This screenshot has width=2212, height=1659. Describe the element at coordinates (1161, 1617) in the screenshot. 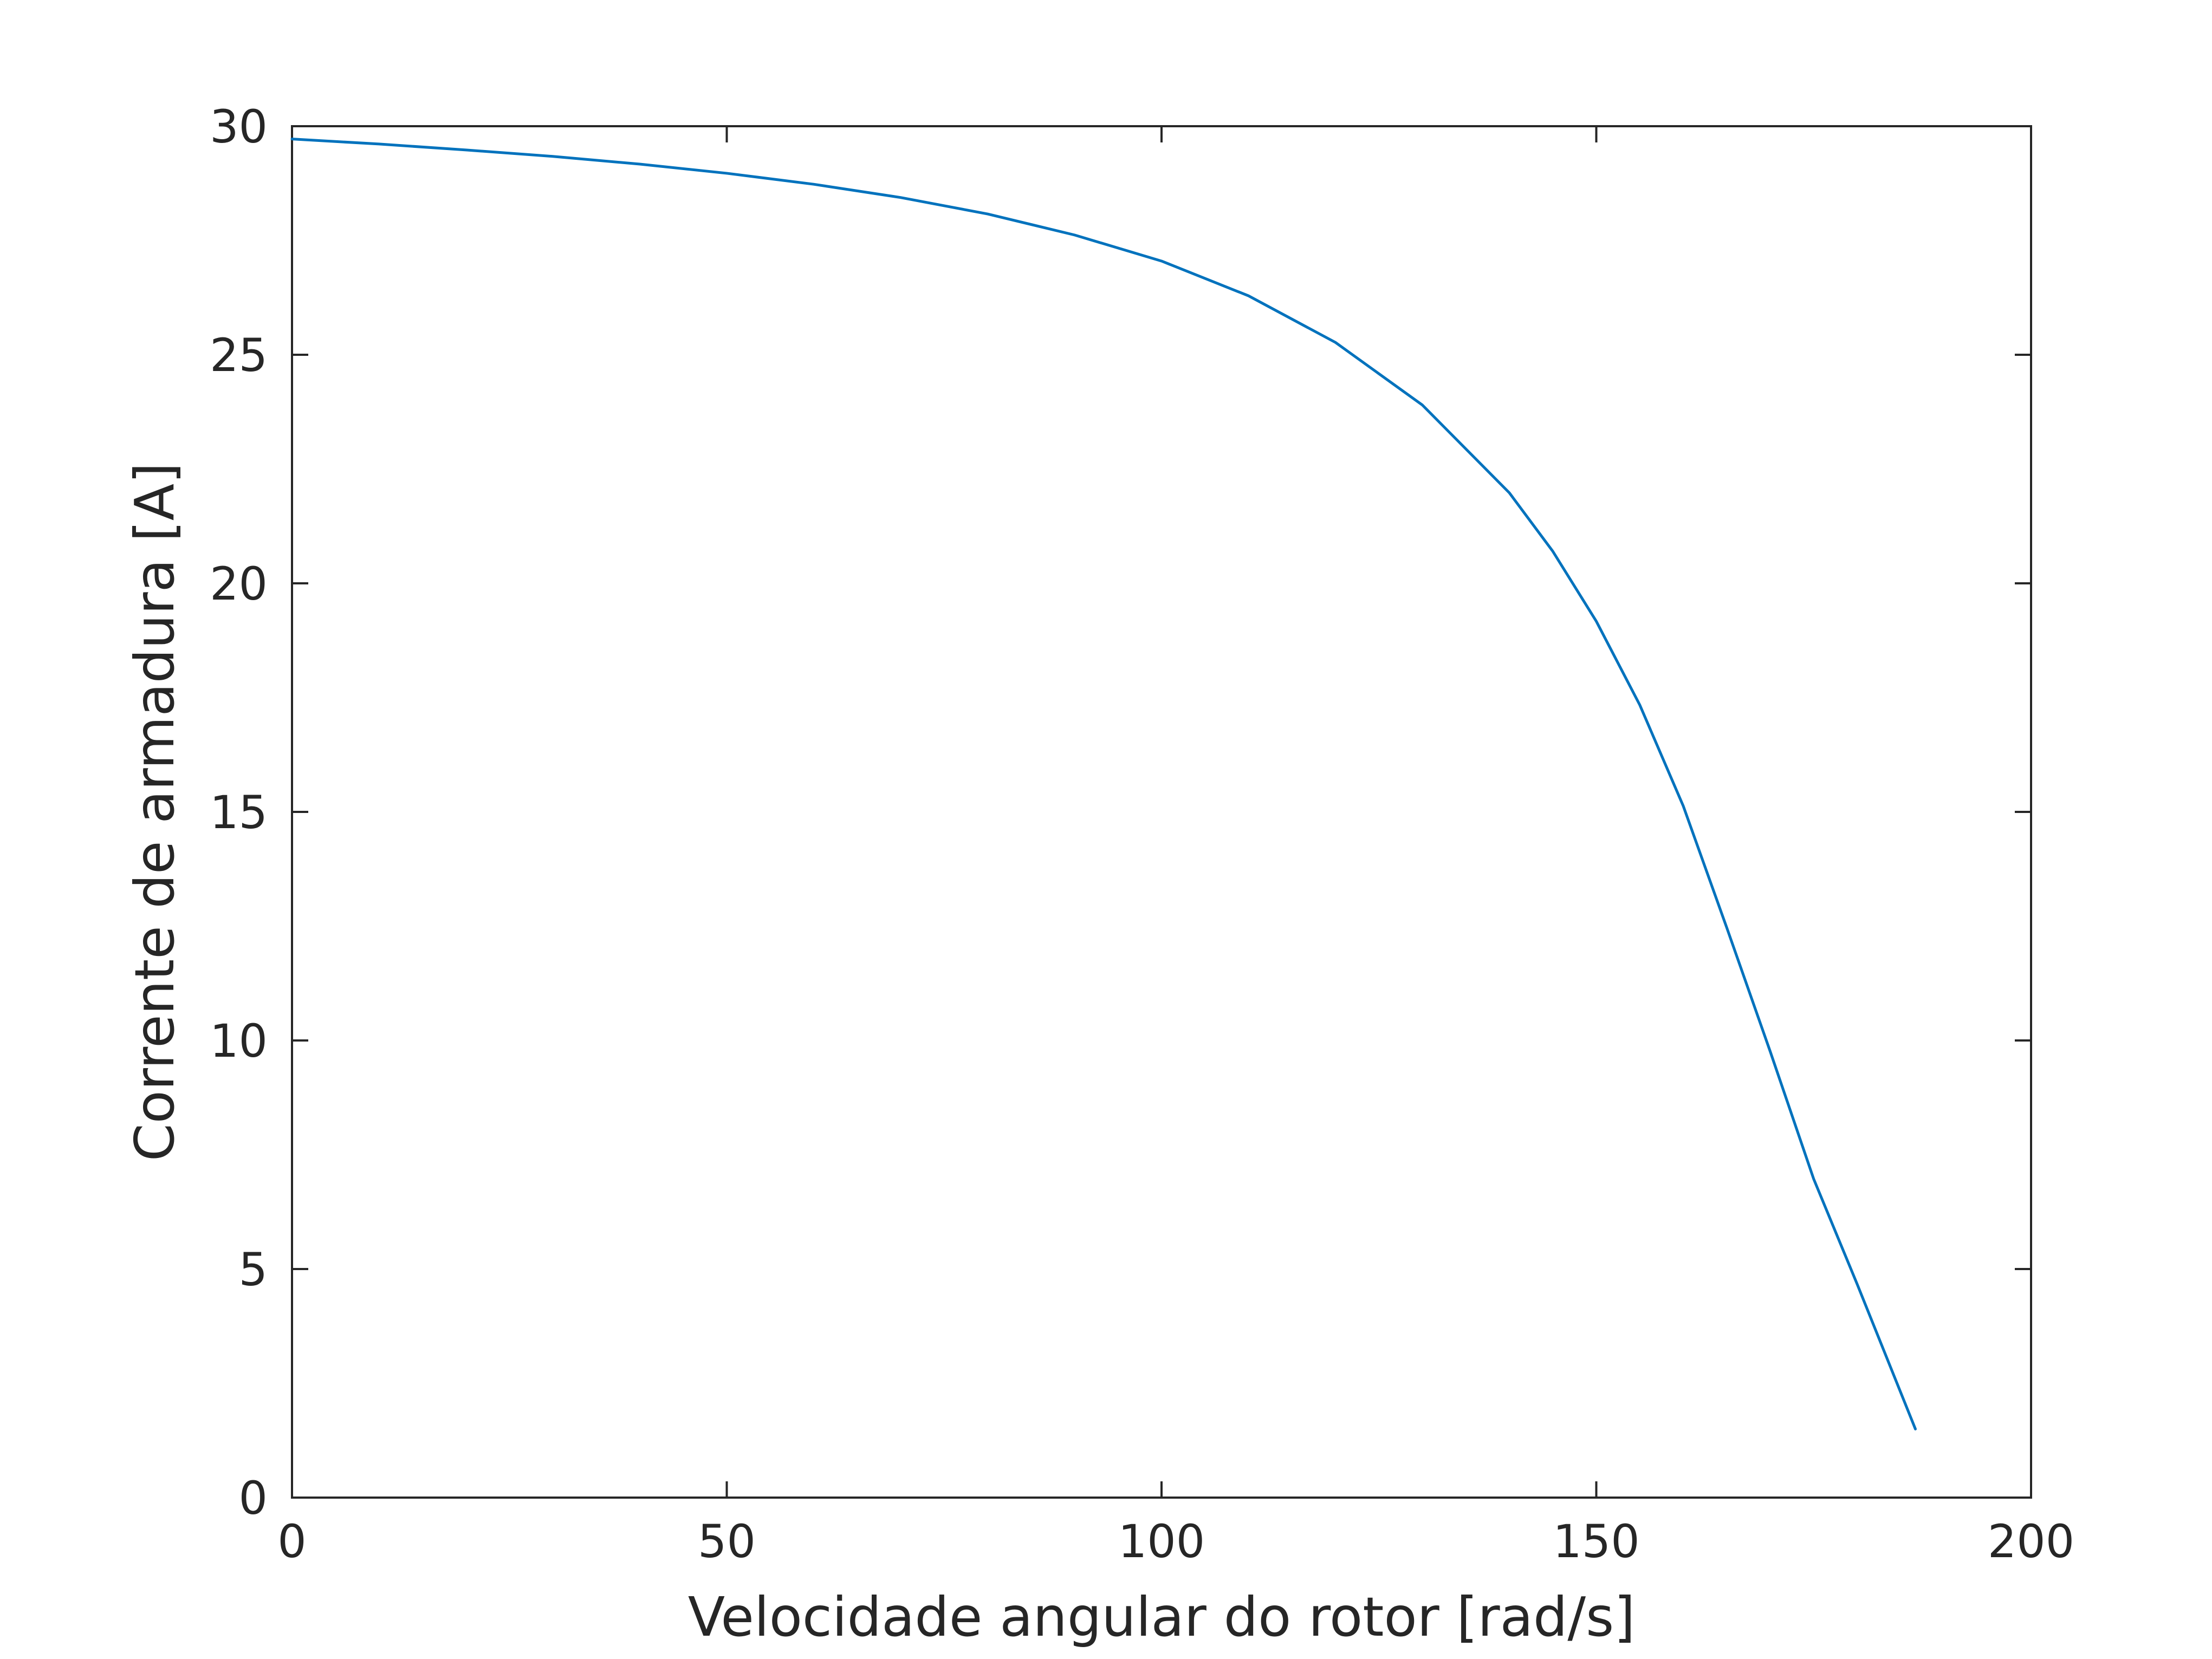

I see `x-axis-label: Velocidade angular do rotor [rad/s]` at that location.